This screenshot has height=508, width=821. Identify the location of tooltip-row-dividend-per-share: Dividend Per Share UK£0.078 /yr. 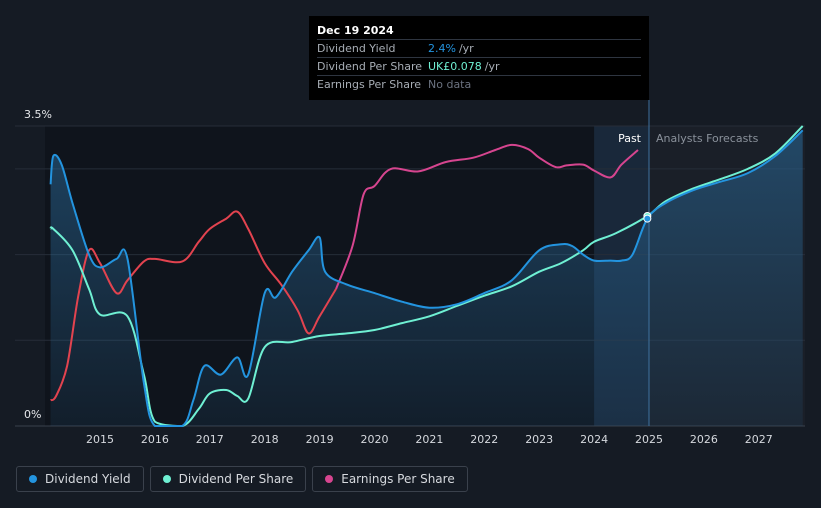
(479, 66).